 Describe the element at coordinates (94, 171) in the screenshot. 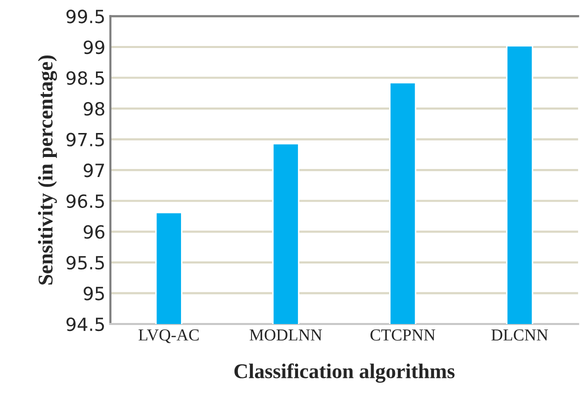

I see `y-tick-label: 97` at that location.